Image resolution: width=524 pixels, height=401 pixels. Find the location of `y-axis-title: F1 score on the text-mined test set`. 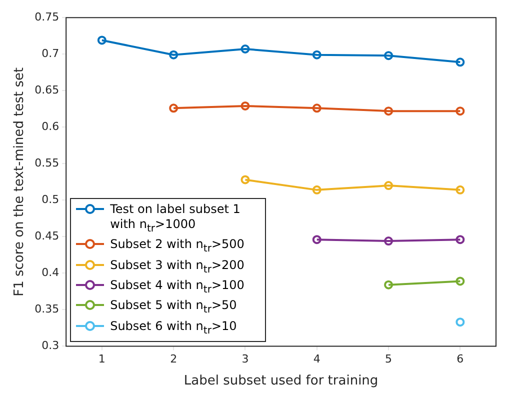

y-axis-title: F1 score on the text-mined test set is located at coordinates (20, 181).